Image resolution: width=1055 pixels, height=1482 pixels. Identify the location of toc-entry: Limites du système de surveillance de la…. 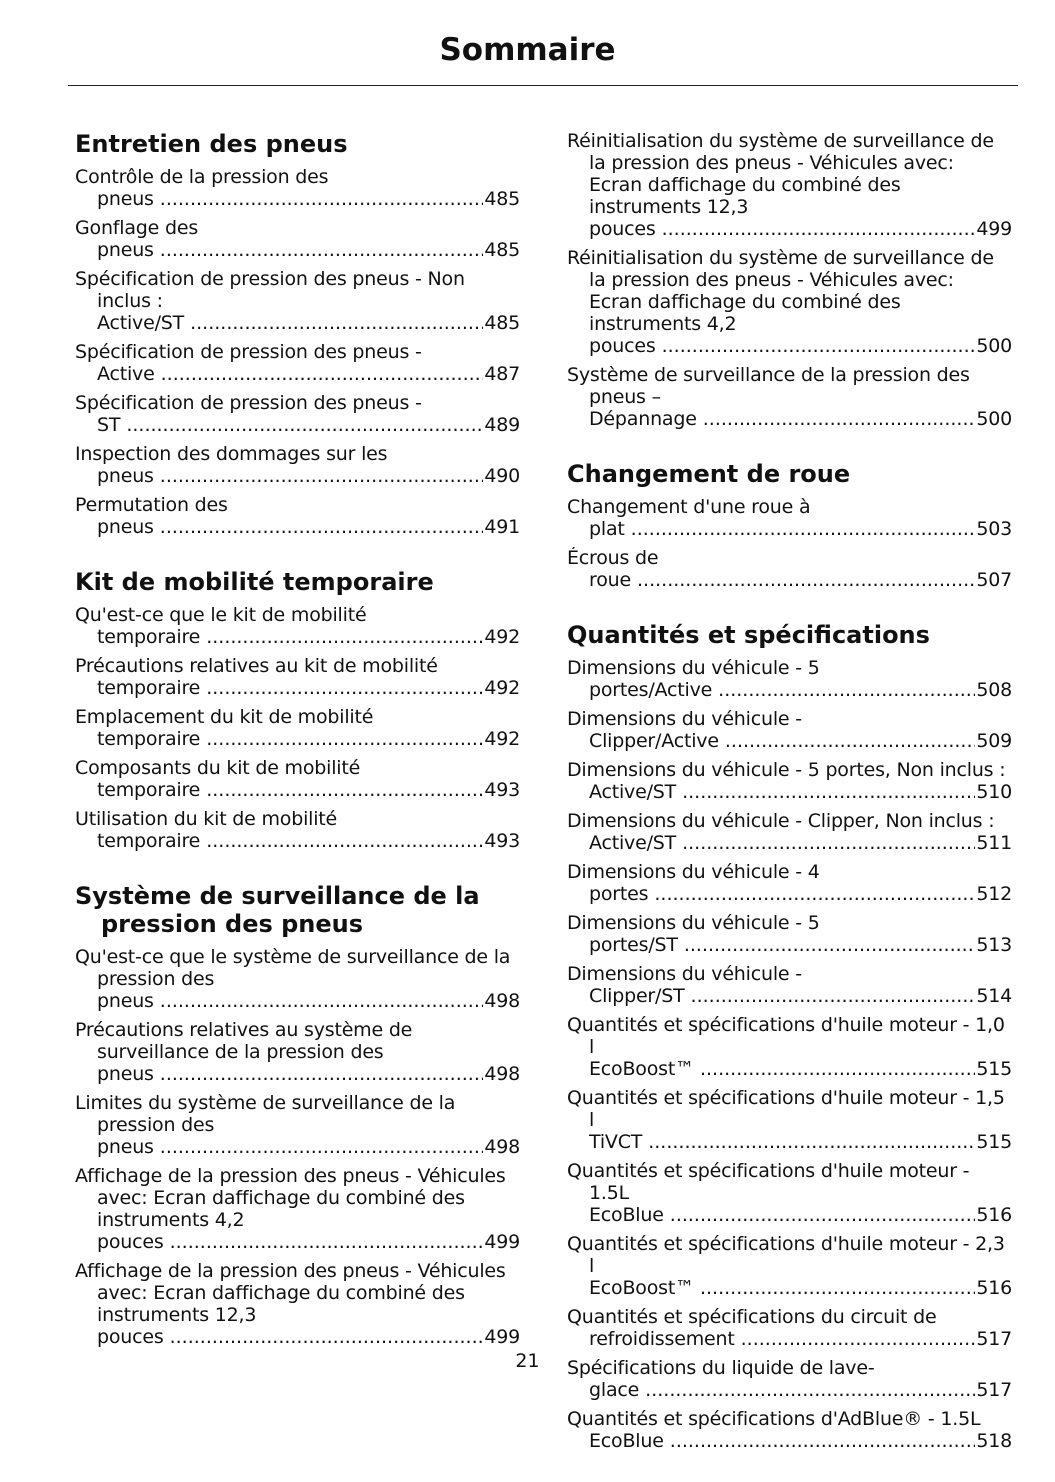
(297, 1125).